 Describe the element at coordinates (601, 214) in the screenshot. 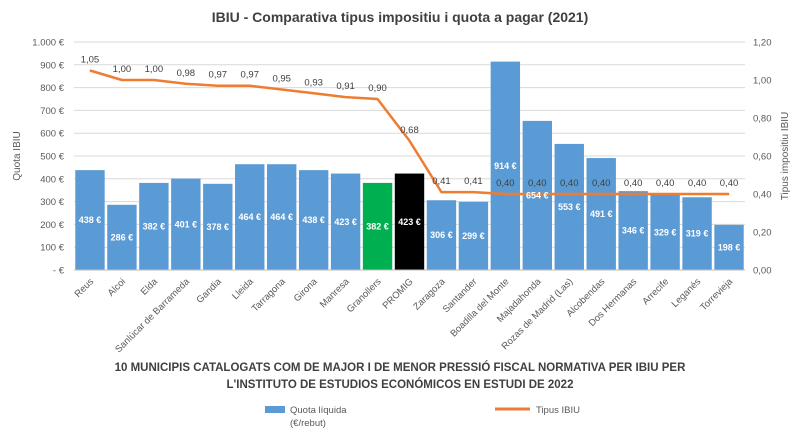

I see `bar-value-label: 491 €` at that location.